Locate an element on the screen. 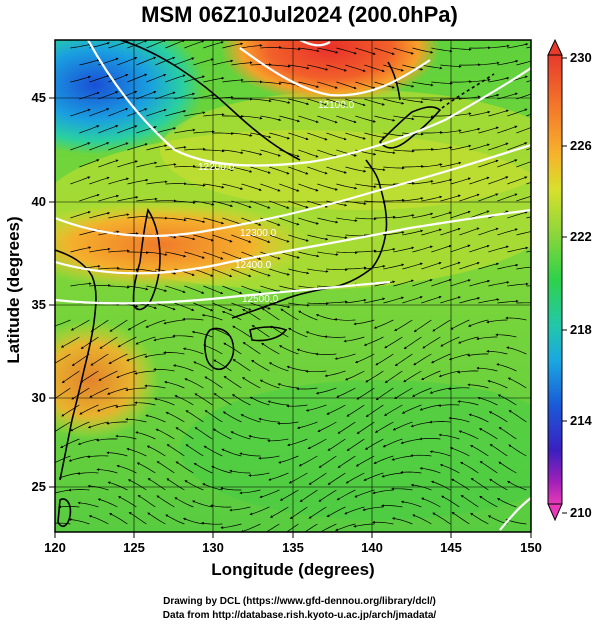 Image resolution: width=599 pixels, height=625 pixels. y-tick-label: 45 is located at coordinates (39, 97).